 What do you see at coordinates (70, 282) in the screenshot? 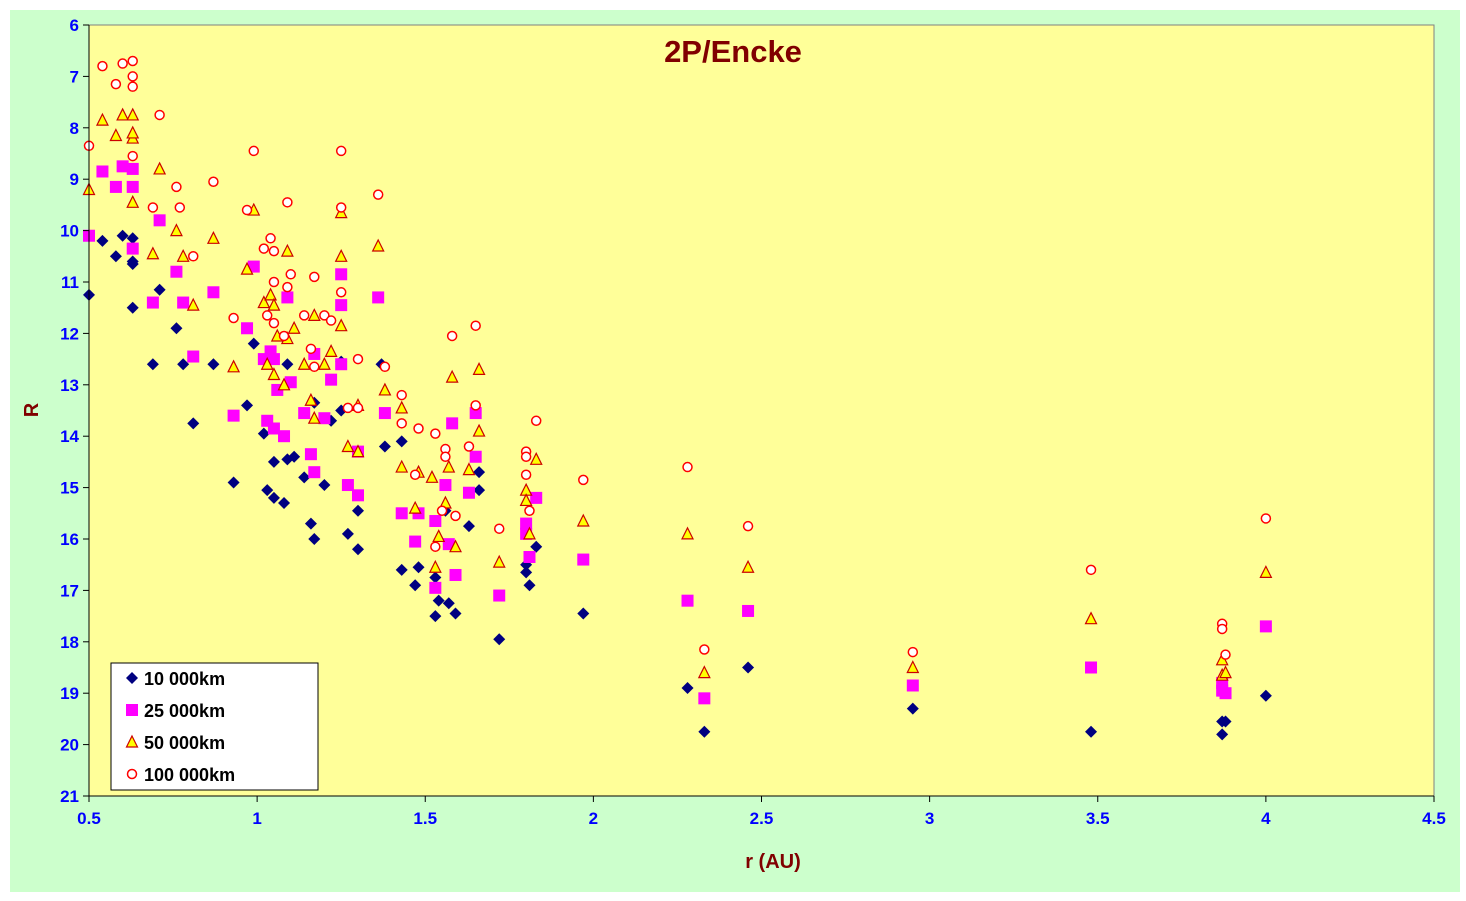
I see `y-tick-label: 11` at bounding box center [70, 282].